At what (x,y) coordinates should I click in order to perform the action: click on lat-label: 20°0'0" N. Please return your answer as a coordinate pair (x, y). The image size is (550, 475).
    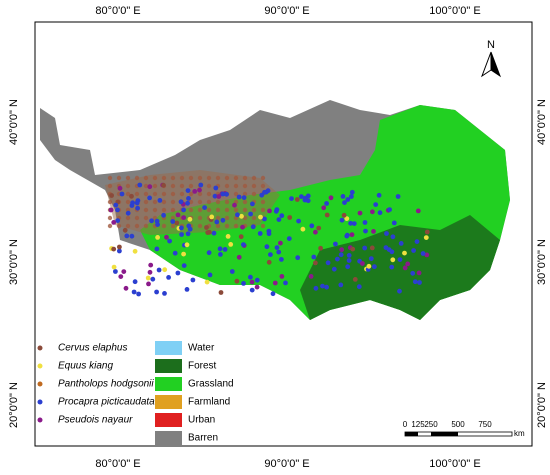
    Looking at the image, I should click on (14, 405).